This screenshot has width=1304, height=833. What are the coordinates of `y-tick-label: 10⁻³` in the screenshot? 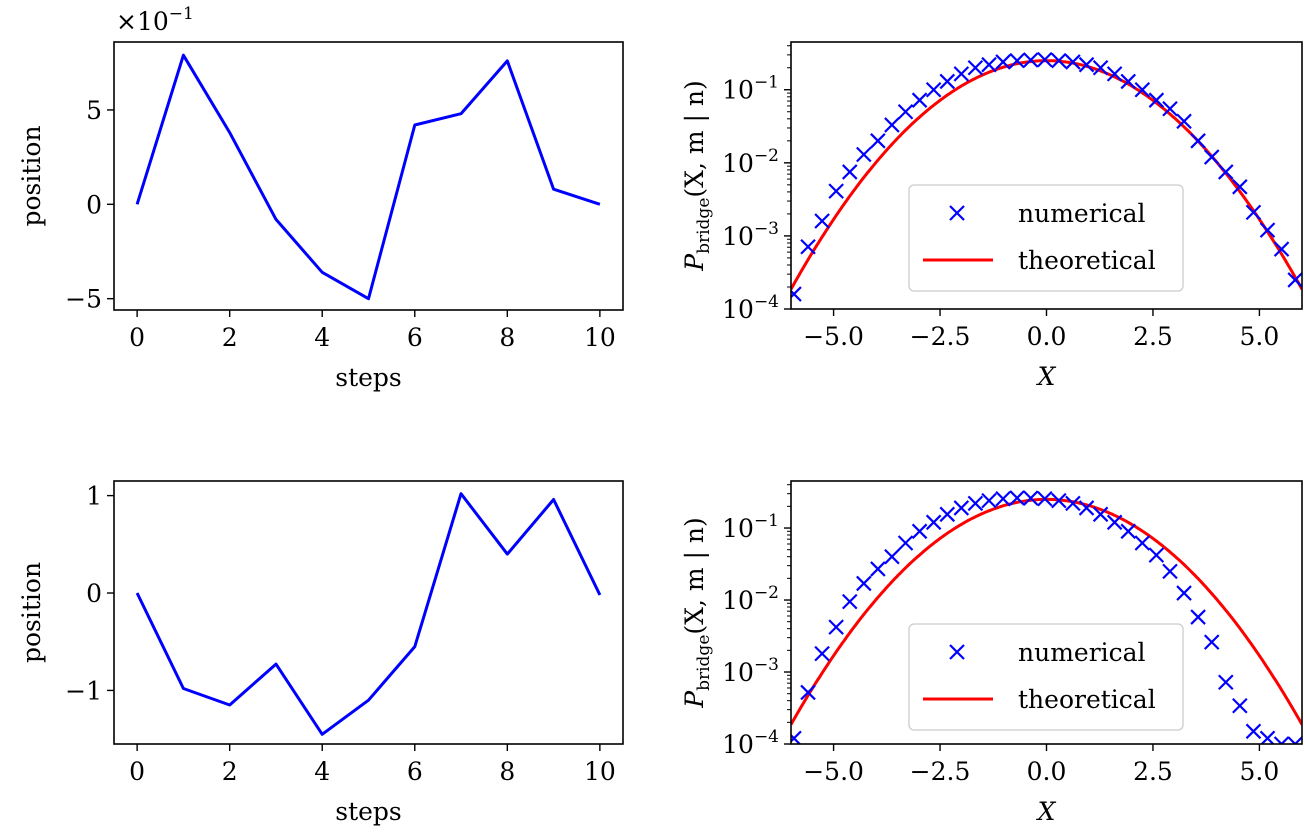 It's located at (750, 671).